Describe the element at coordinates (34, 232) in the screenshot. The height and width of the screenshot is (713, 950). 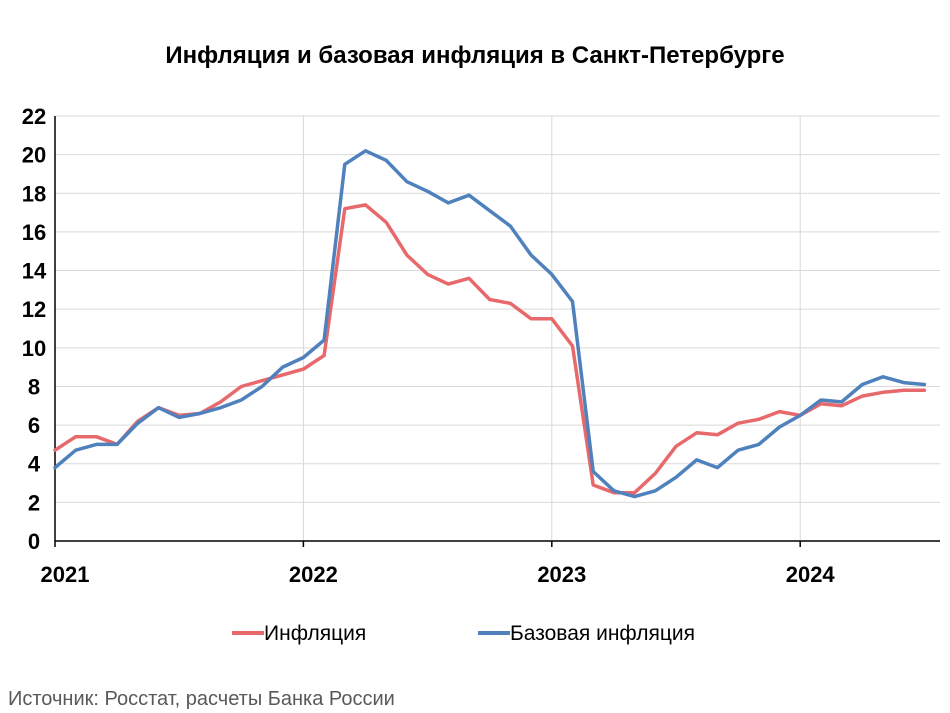
I see `y-tick-label: 16` at that location.